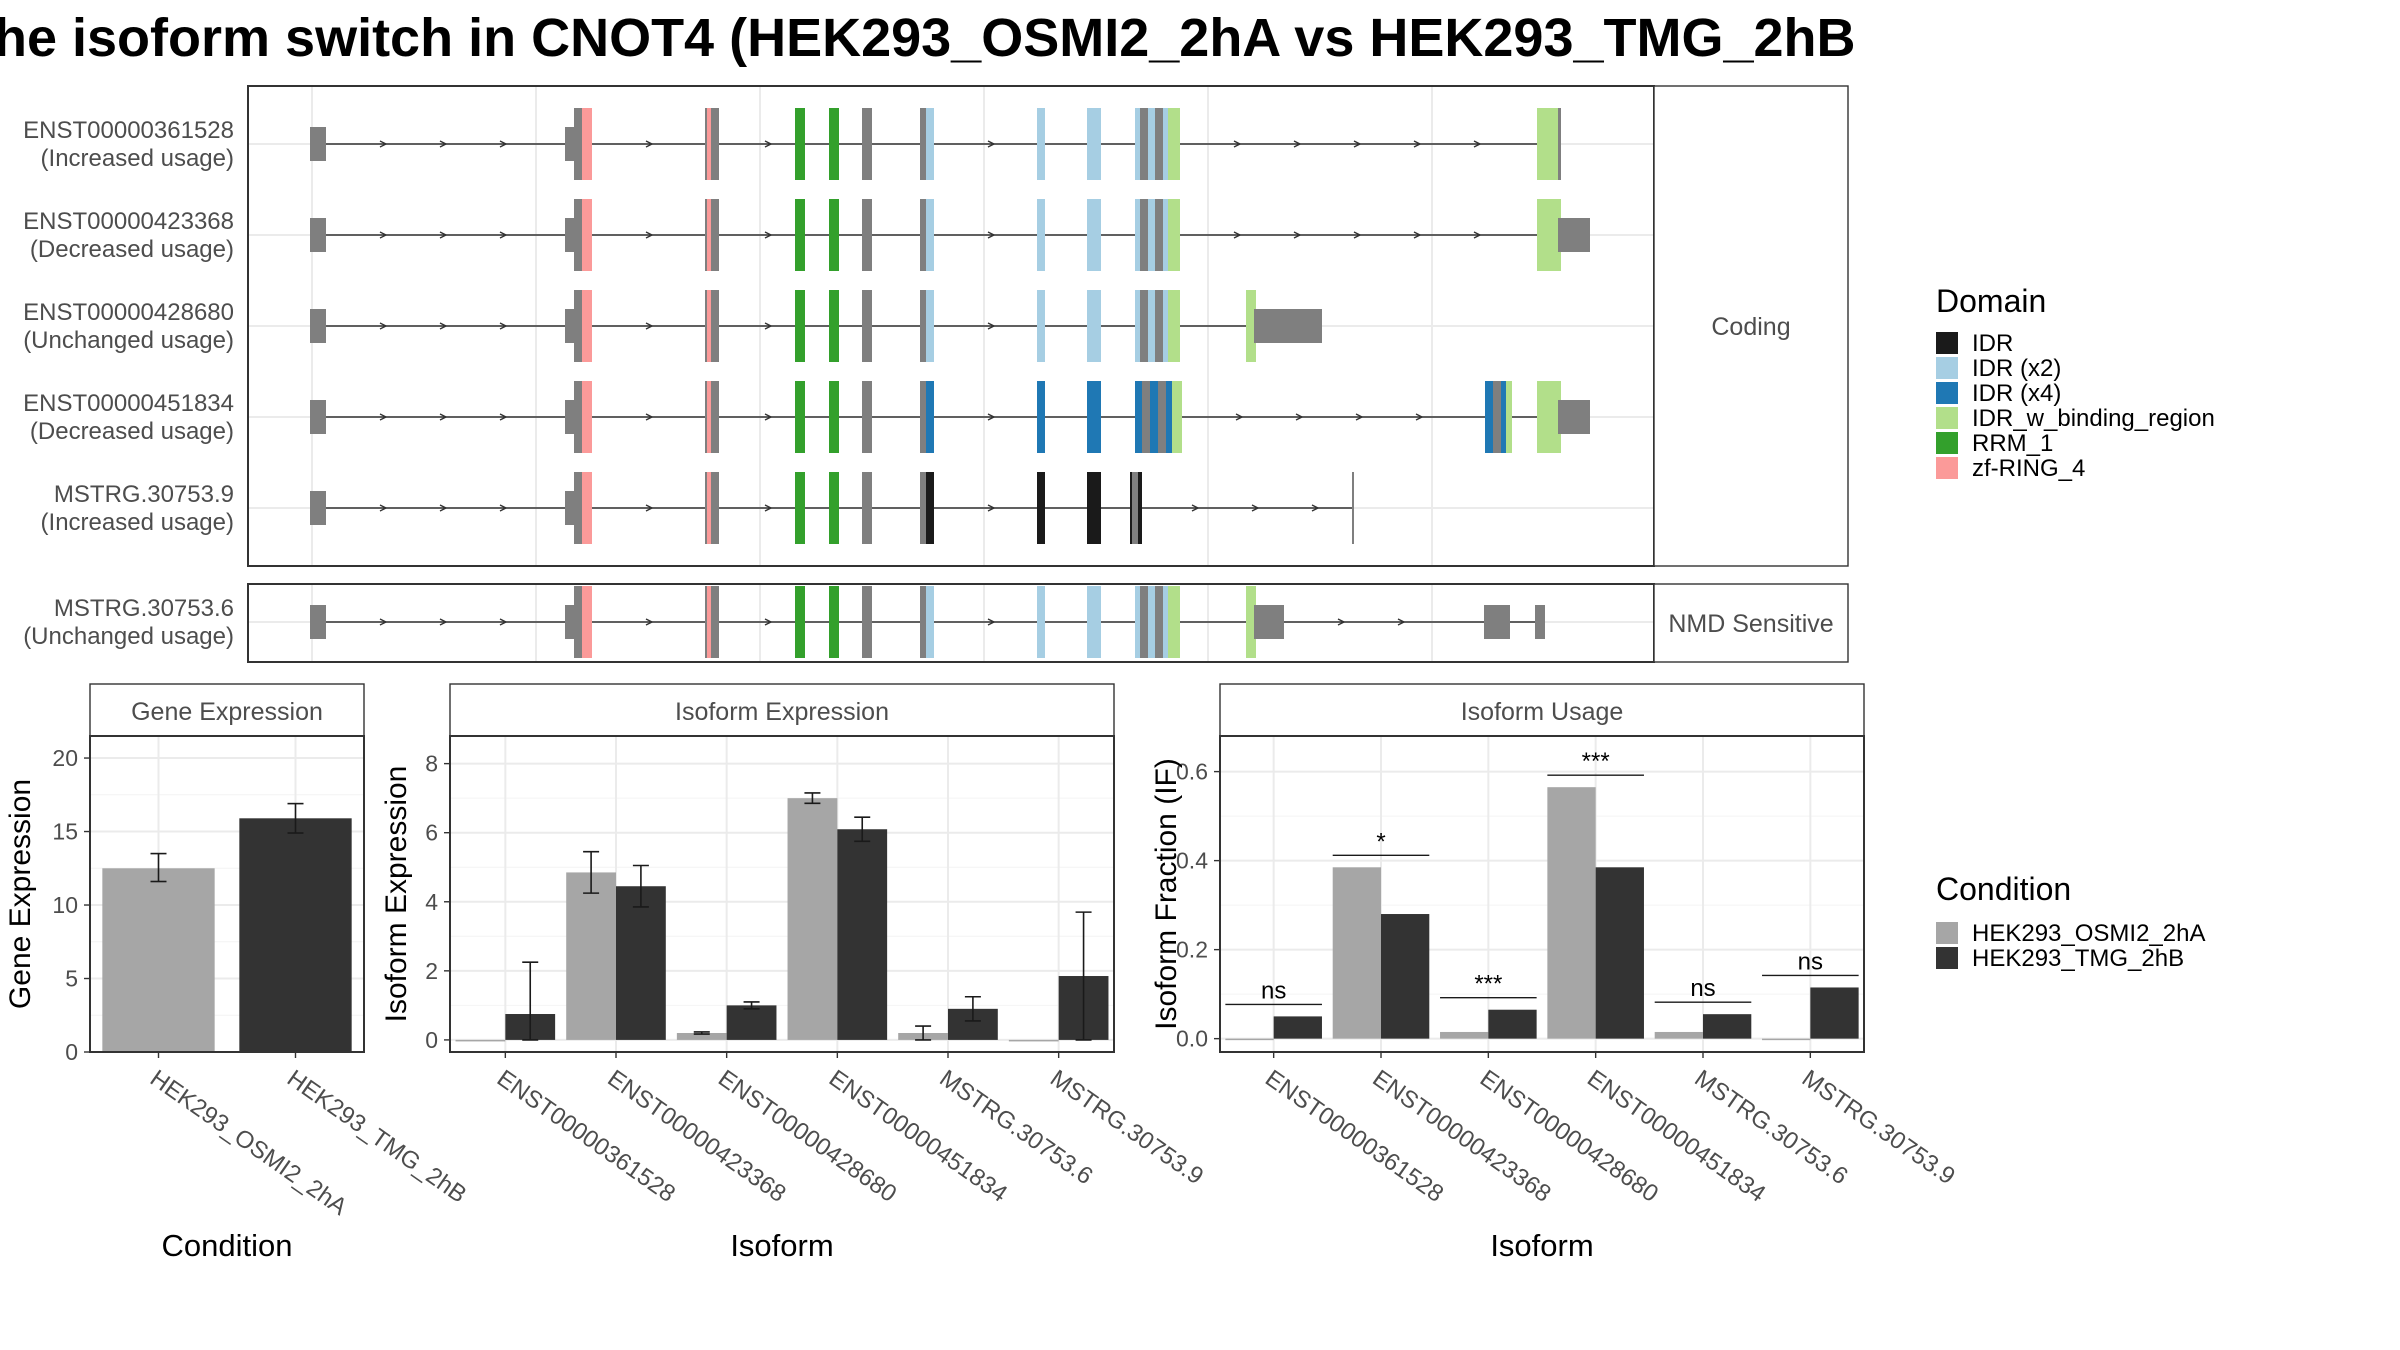  What do you see at coordinates (128, 417) in the screenshot?
I see `track-label-ENST00000451834: ENST00000451834(Decreased usage)` at bounding box center [128, 417].